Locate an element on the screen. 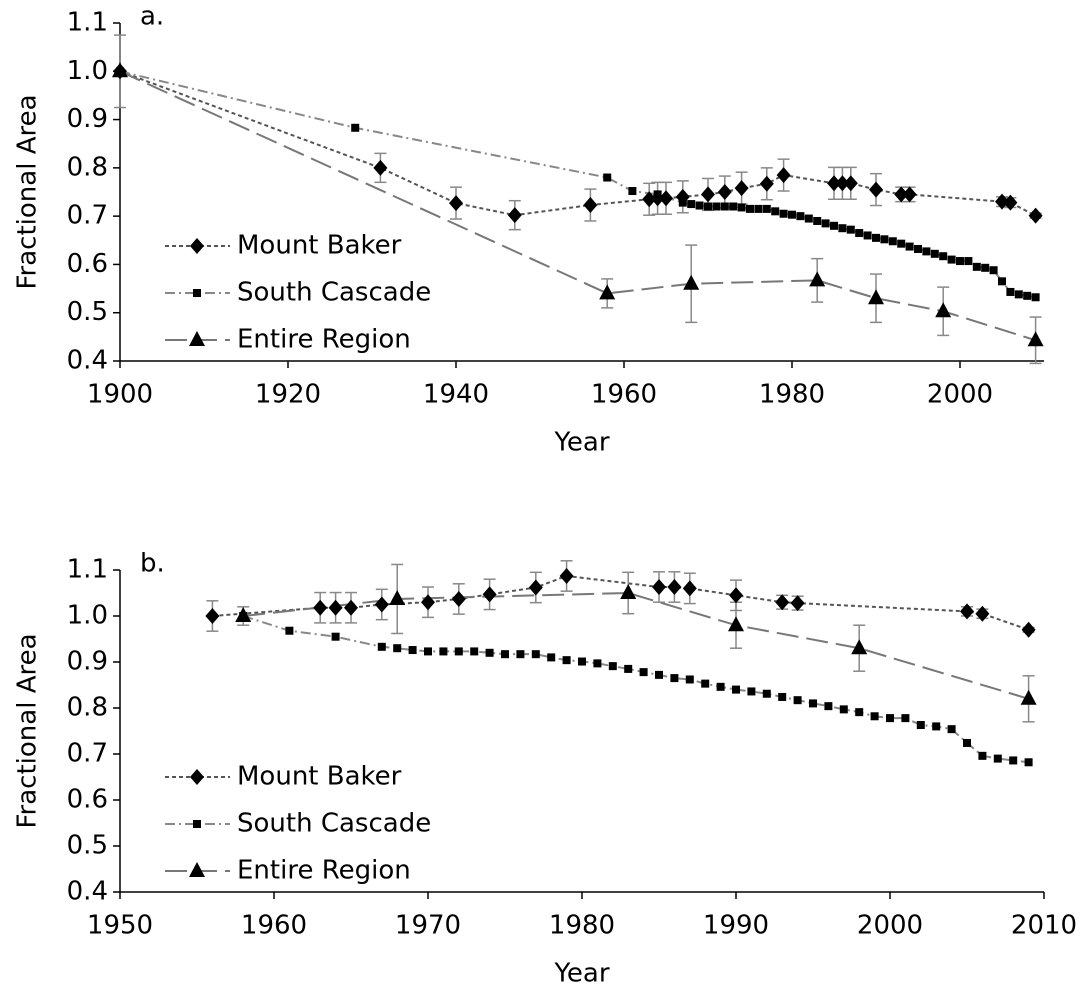 This screenshot has height=991, width=1083. series-line is located at coordinates (635, 689).